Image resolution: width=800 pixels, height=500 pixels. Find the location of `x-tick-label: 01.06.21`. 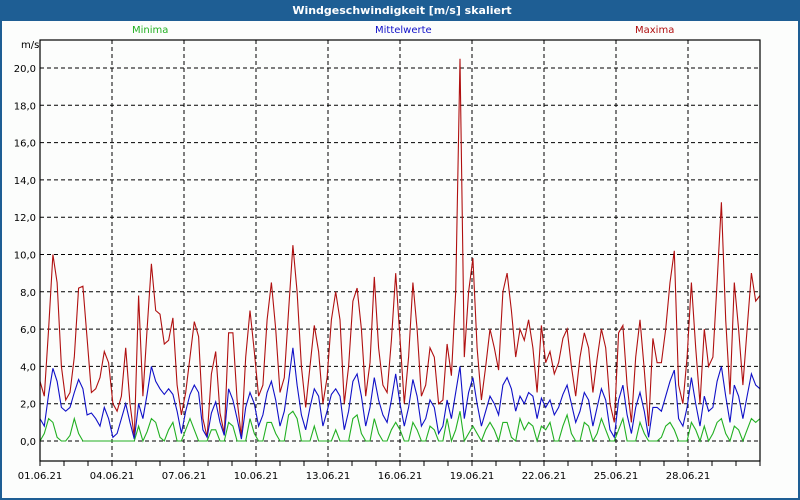

x-tick-label: 01.06.21 is located at coordinates (40, 476).